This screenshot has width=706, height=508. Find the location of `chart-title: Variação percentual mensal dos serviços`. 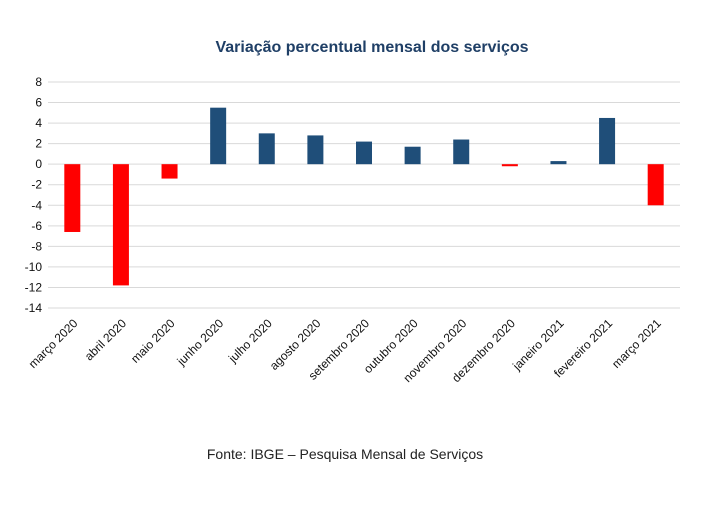

chart-title: Variação percentual mensal dos serviços is located at coordinates (371, 47).